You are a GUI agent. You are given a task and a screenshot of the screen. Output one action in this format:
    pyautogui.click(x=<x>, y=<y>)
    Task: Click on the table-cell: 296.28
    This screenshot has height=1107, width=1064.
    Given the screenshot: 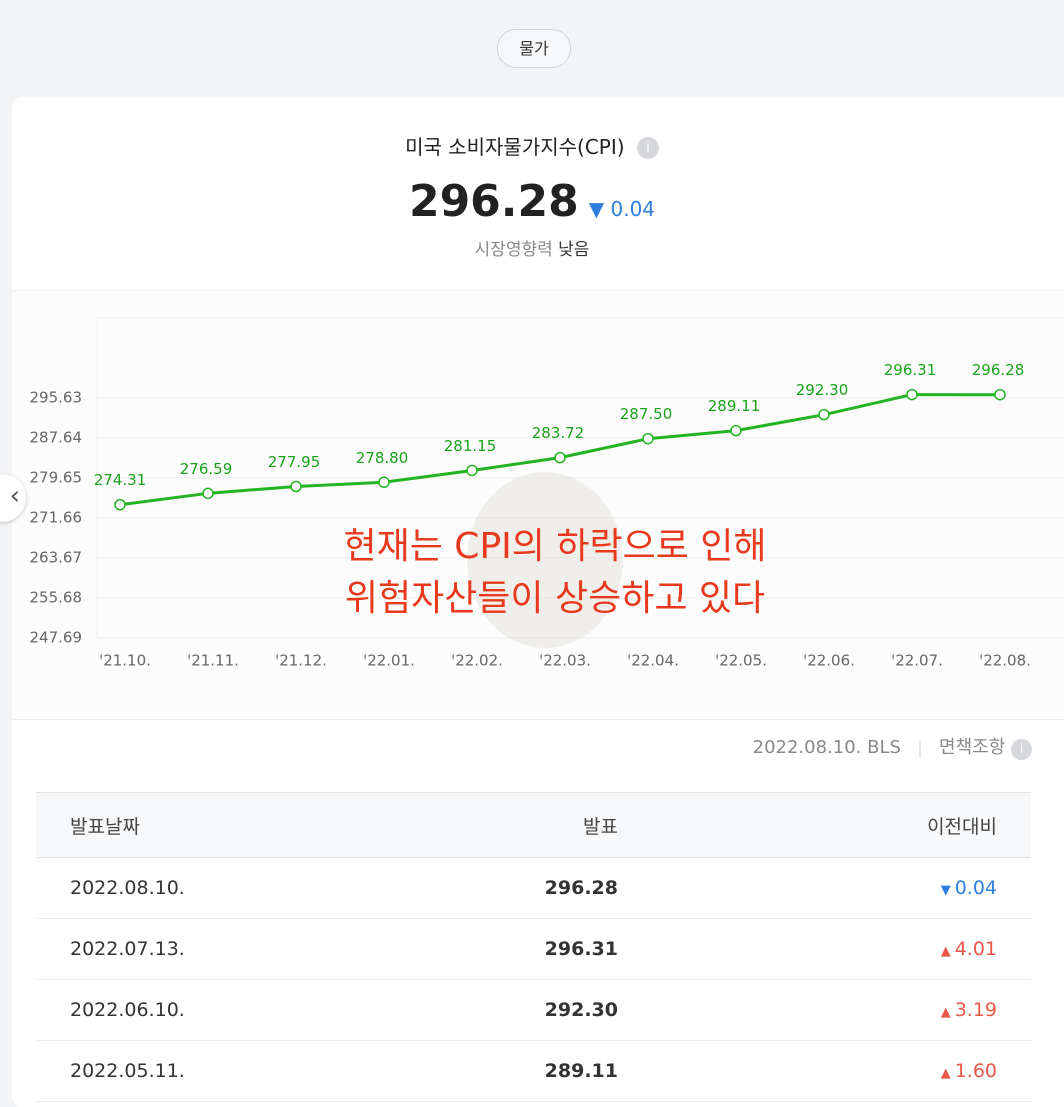 What is the action you would take?
    pyautogui.click(x=535, y=888)
    